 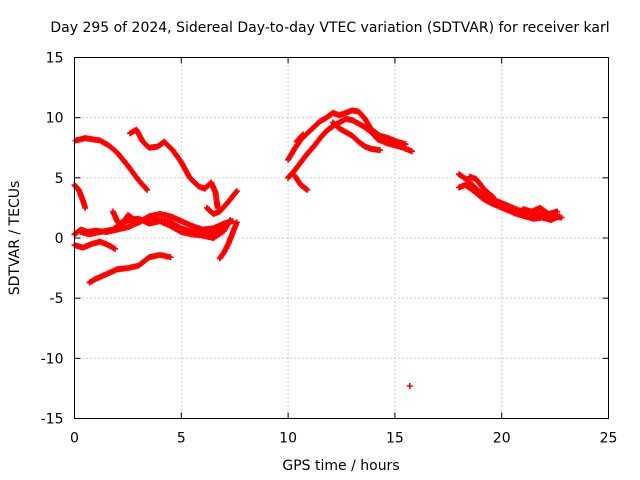 What do you see at coordinates (15, 238) in the screenshot?
I see `y-axis-title: SDTVAR / TECUs` at bounding box center [15, 238].